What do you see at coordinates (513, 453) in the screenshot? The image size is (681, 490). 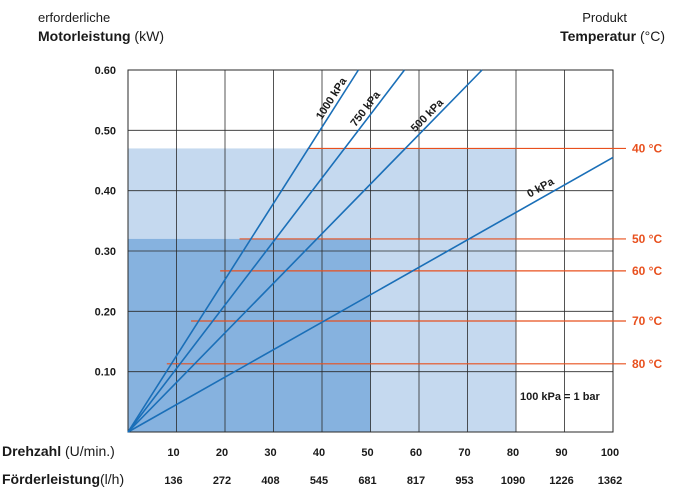 I see `x-tick-label: 80` at bounding box center [513, 453].